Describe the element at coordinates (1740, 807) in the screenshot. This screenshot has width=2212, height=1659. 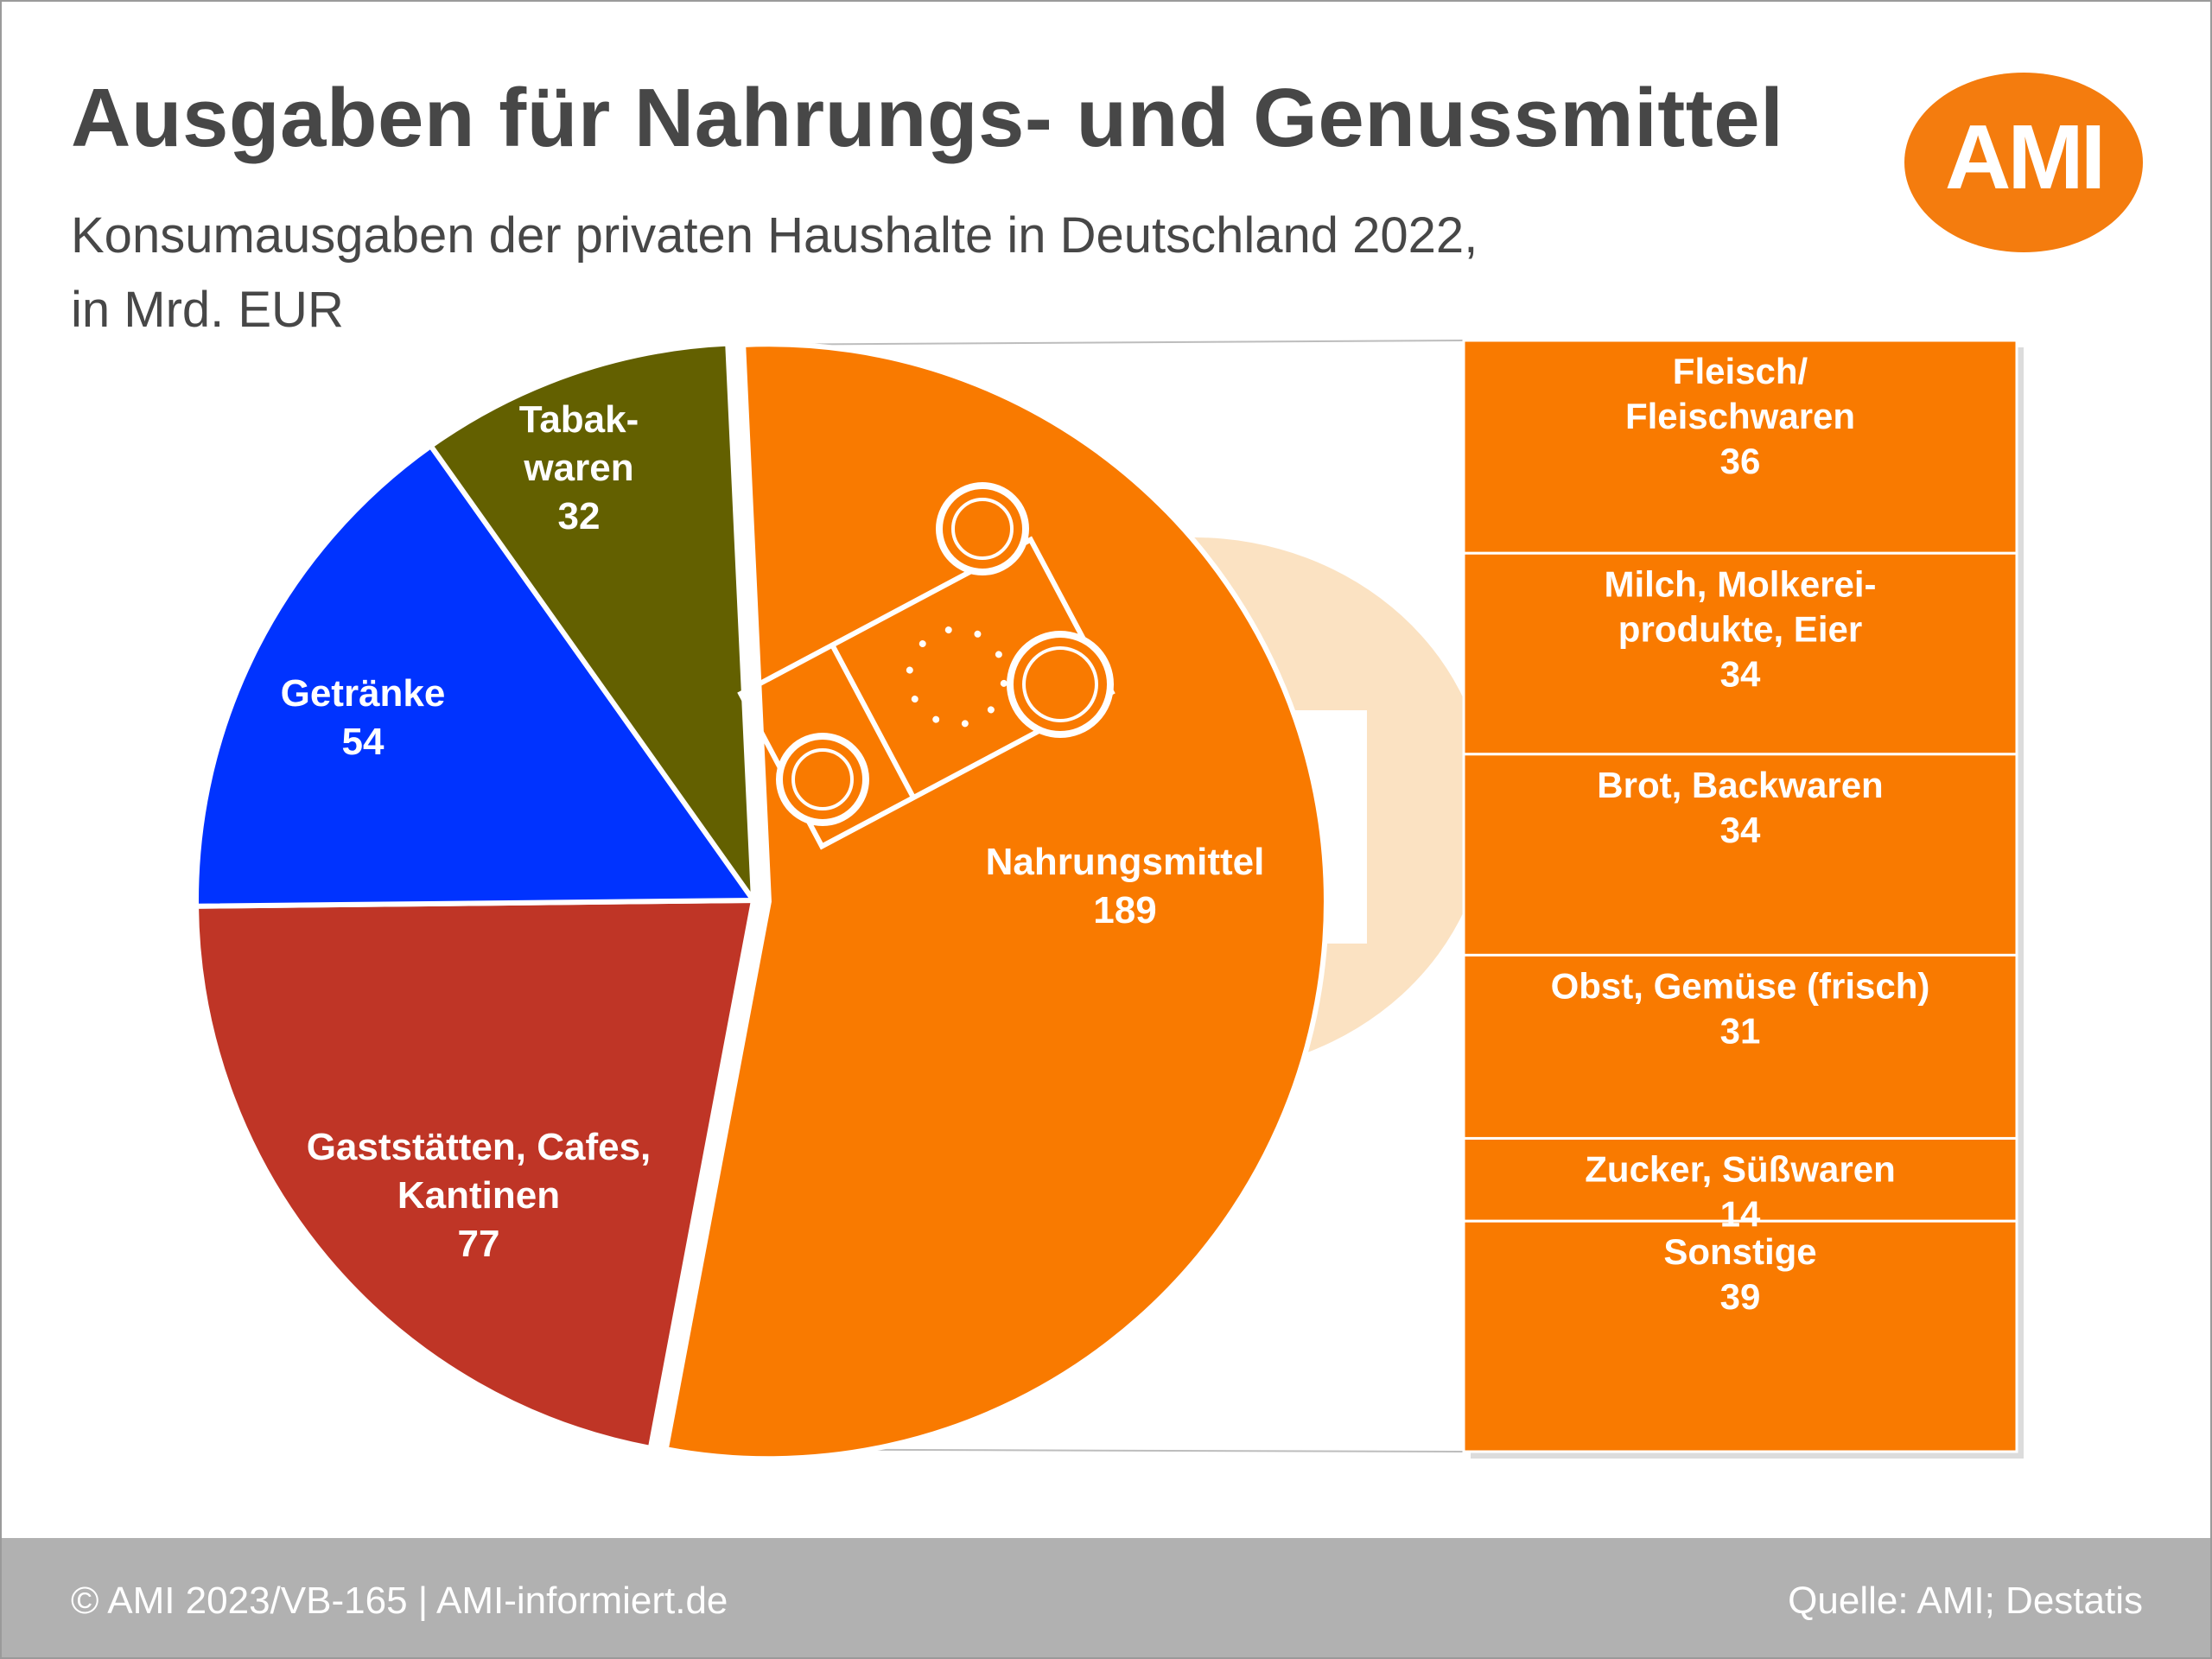
I see `bar-segment-label: Brot, Backwaren 34` at that location.